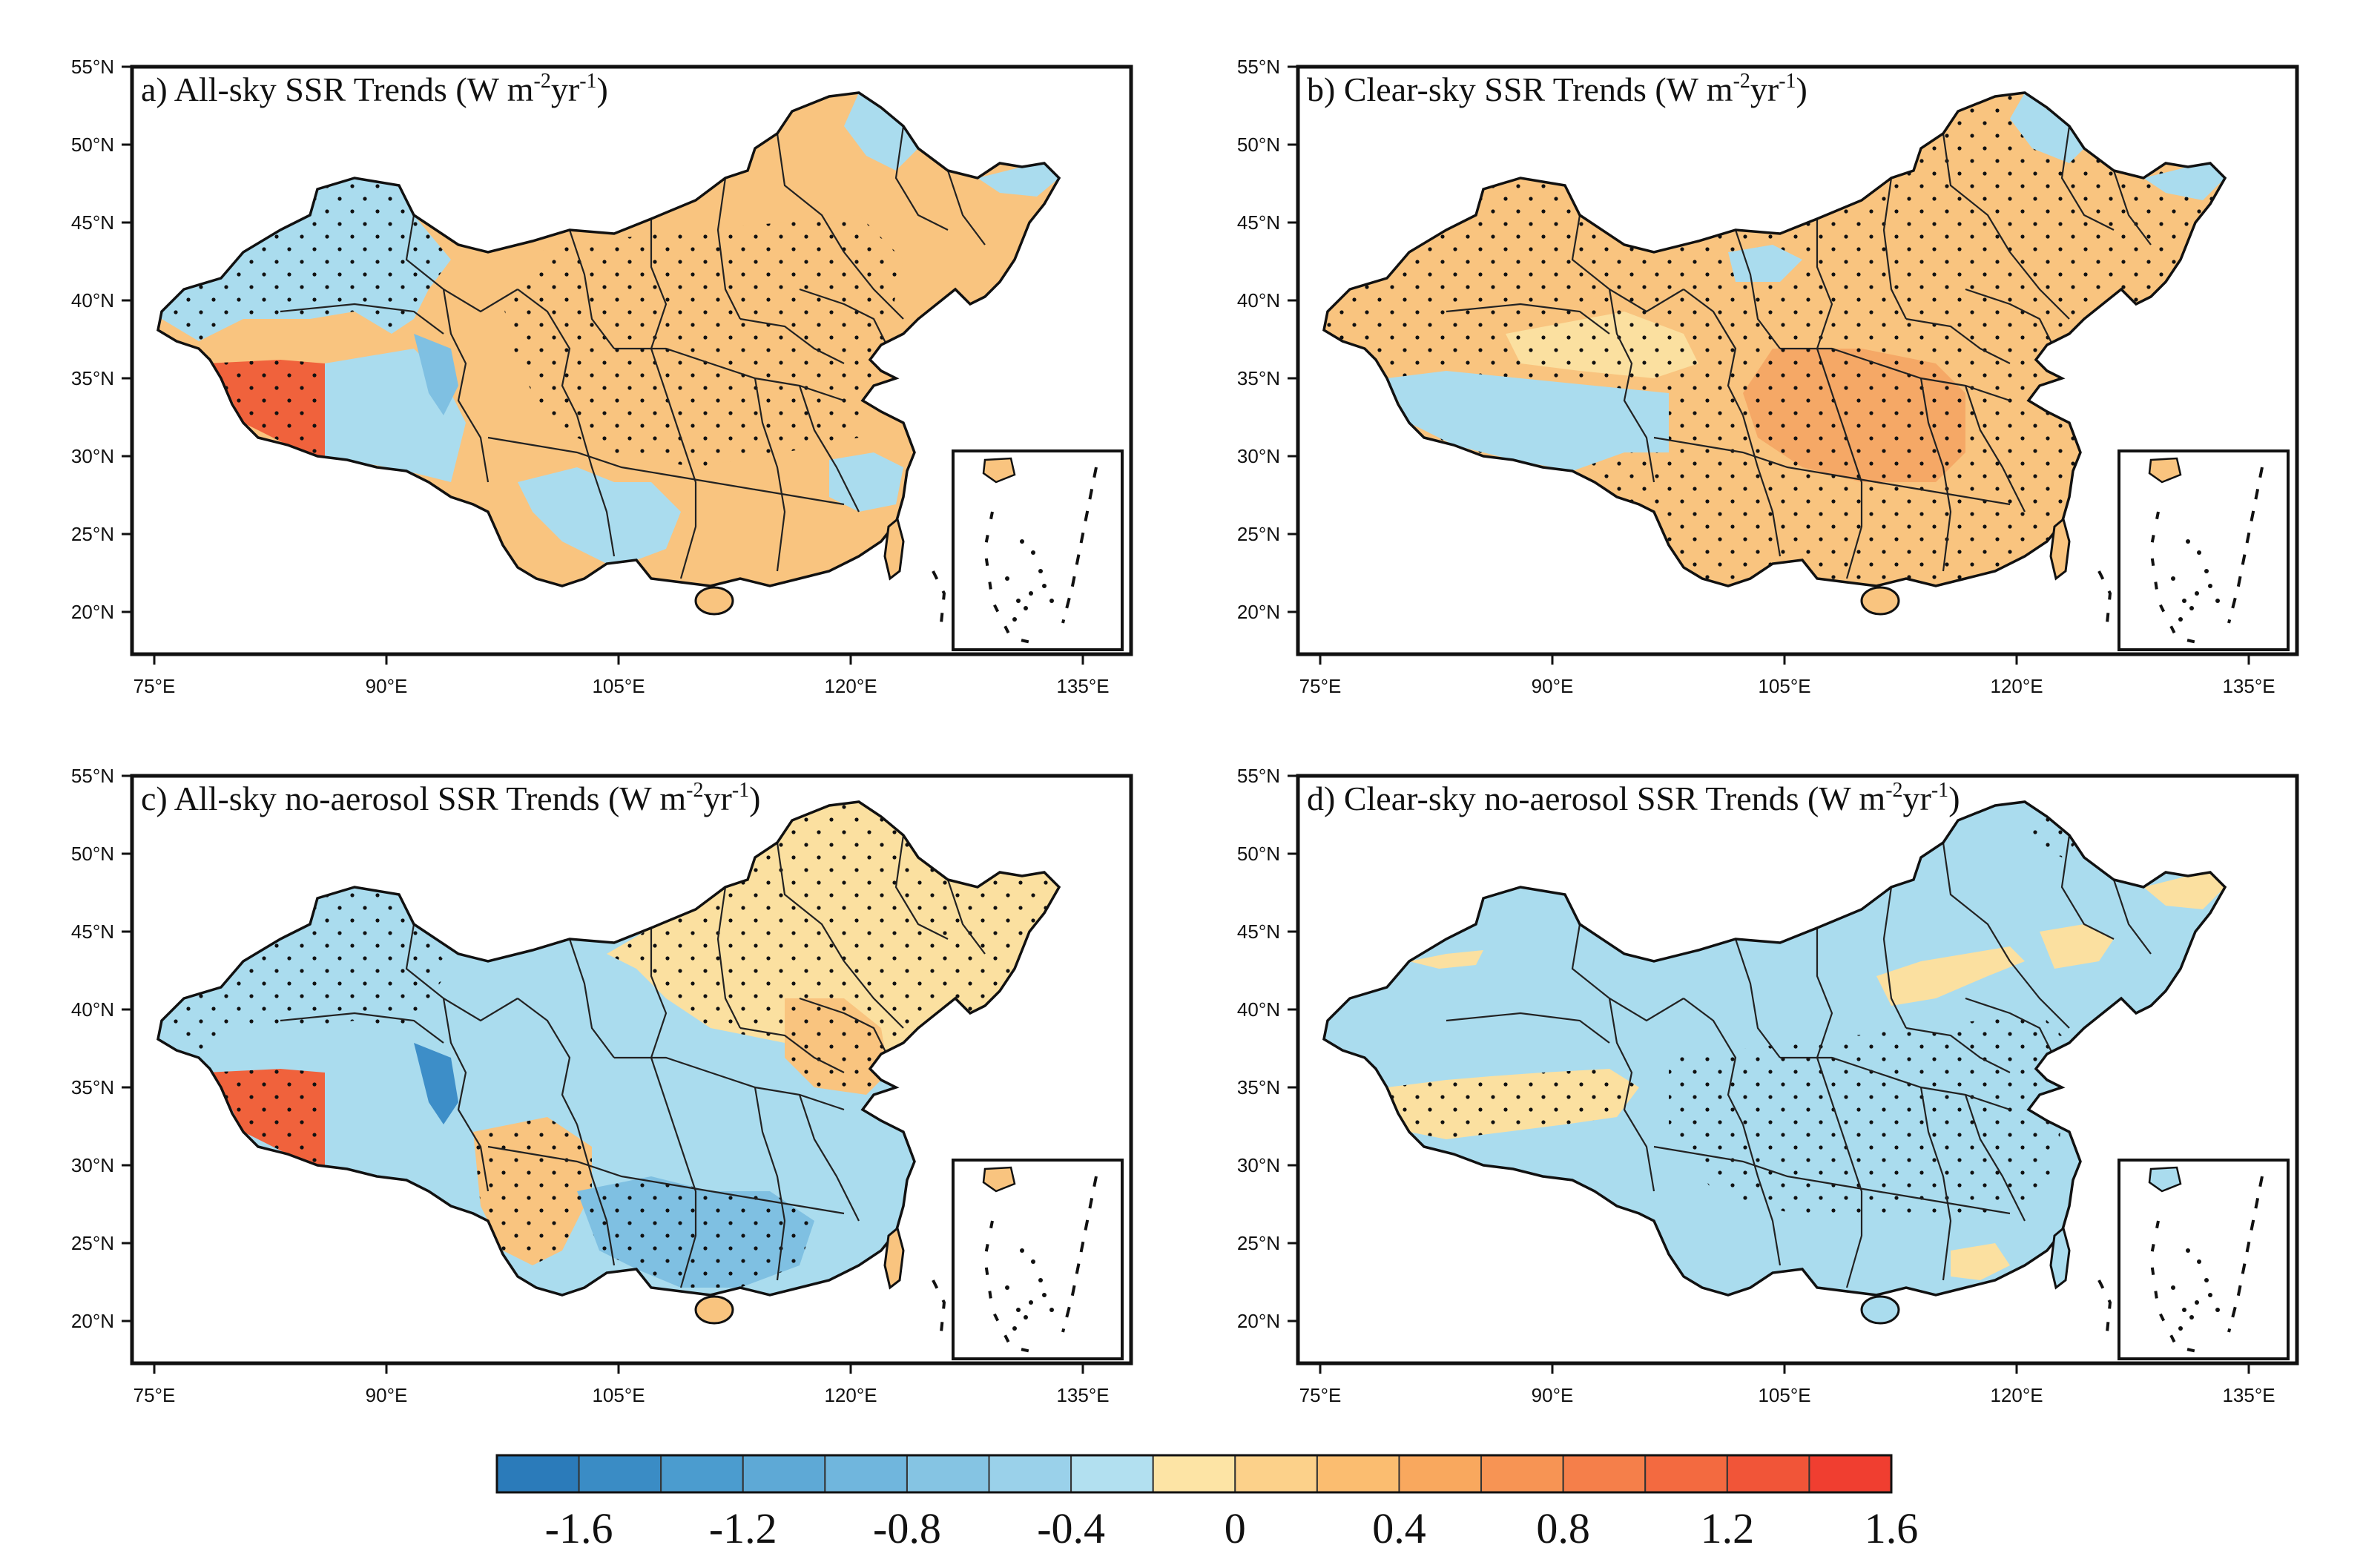 This screenshot has height=1568, width=2363. Describe the element at coordinates (92, 1243) in the screenshot. I see `lat-tick-label: 25°N` at that location.